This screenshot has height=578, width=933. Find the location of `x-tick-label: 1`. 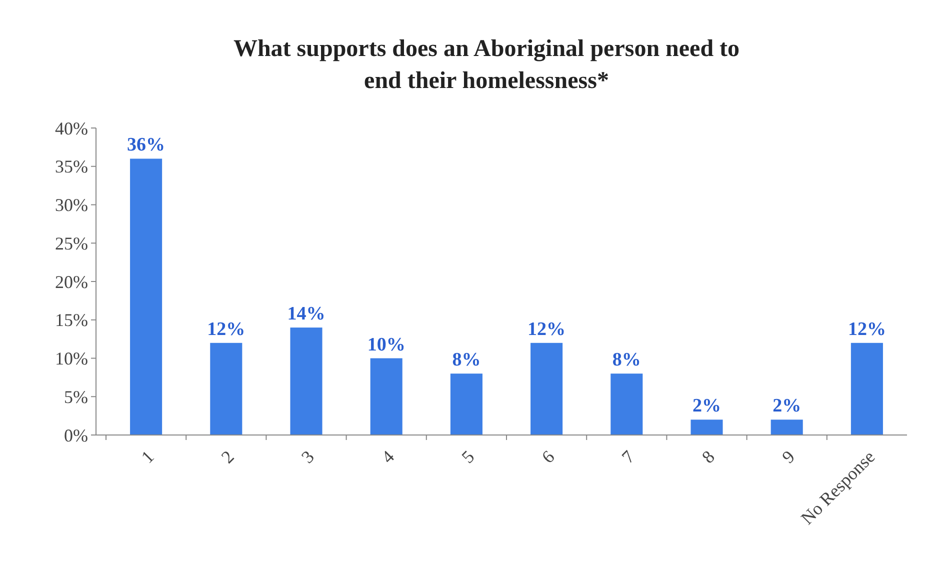

x-tick-label: 1 is located at coordinates (147, 457).